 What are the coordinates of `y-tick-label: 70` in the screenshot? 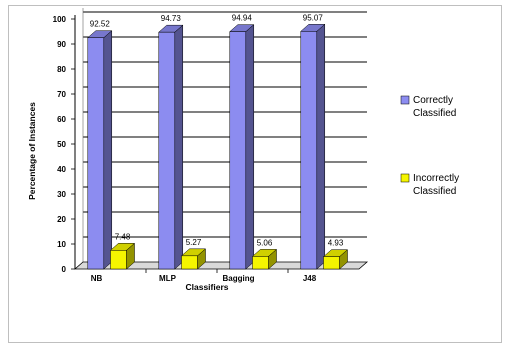 It's located at (61, 94).